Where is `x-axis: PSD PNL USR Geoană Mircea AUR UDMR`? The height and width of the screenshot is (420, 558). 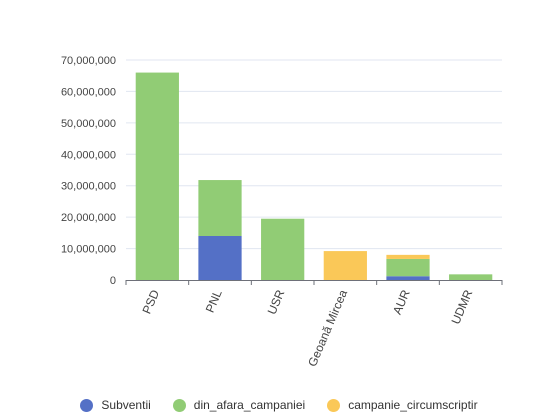
x-axis: PSD PNL USR Geoană Mircea AUR UDMR is located at coordinates (314, 324).